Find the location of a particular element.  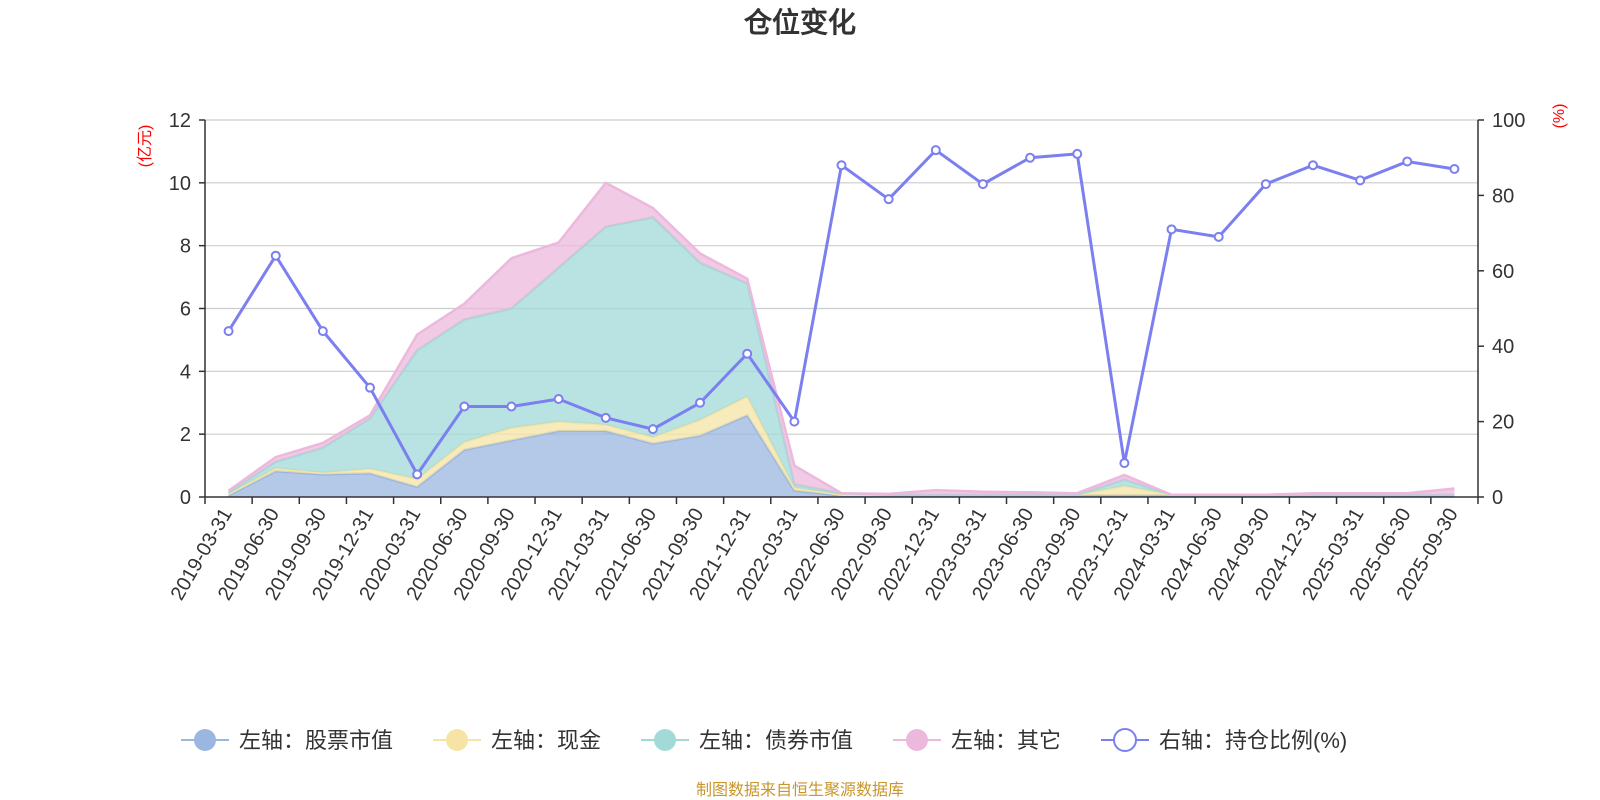

left-axis-tick-label: 6 is located at coordinates (185, 310).